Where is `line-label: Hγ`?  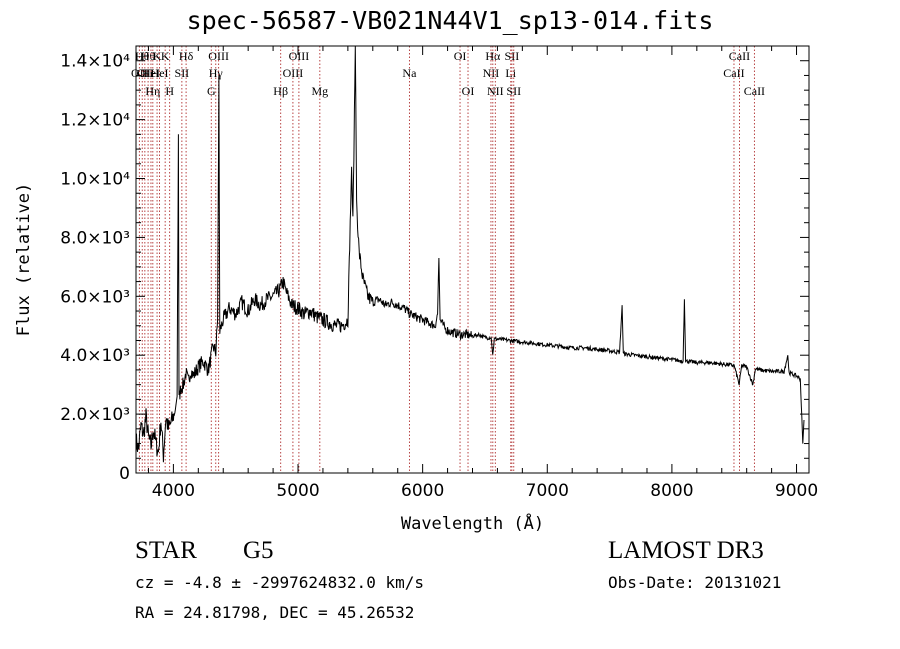
line-label: Hγ is located at coordinates (216, 73).